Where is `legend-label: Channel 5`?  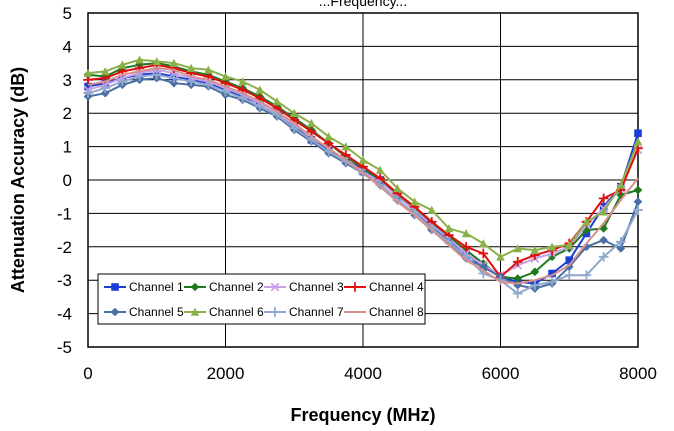 legend-label: Channel 5 is located at coordinates (156, 312).